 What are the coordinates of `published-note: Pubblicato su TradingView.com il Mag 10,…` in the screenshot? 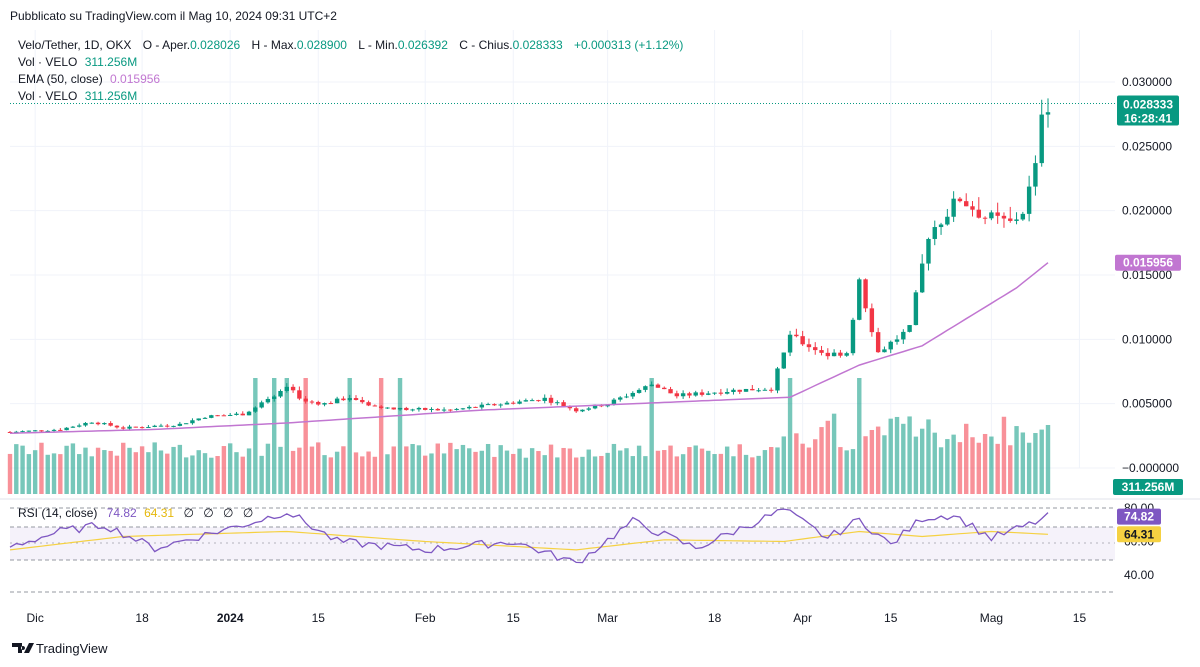 It's located at (173, 16).